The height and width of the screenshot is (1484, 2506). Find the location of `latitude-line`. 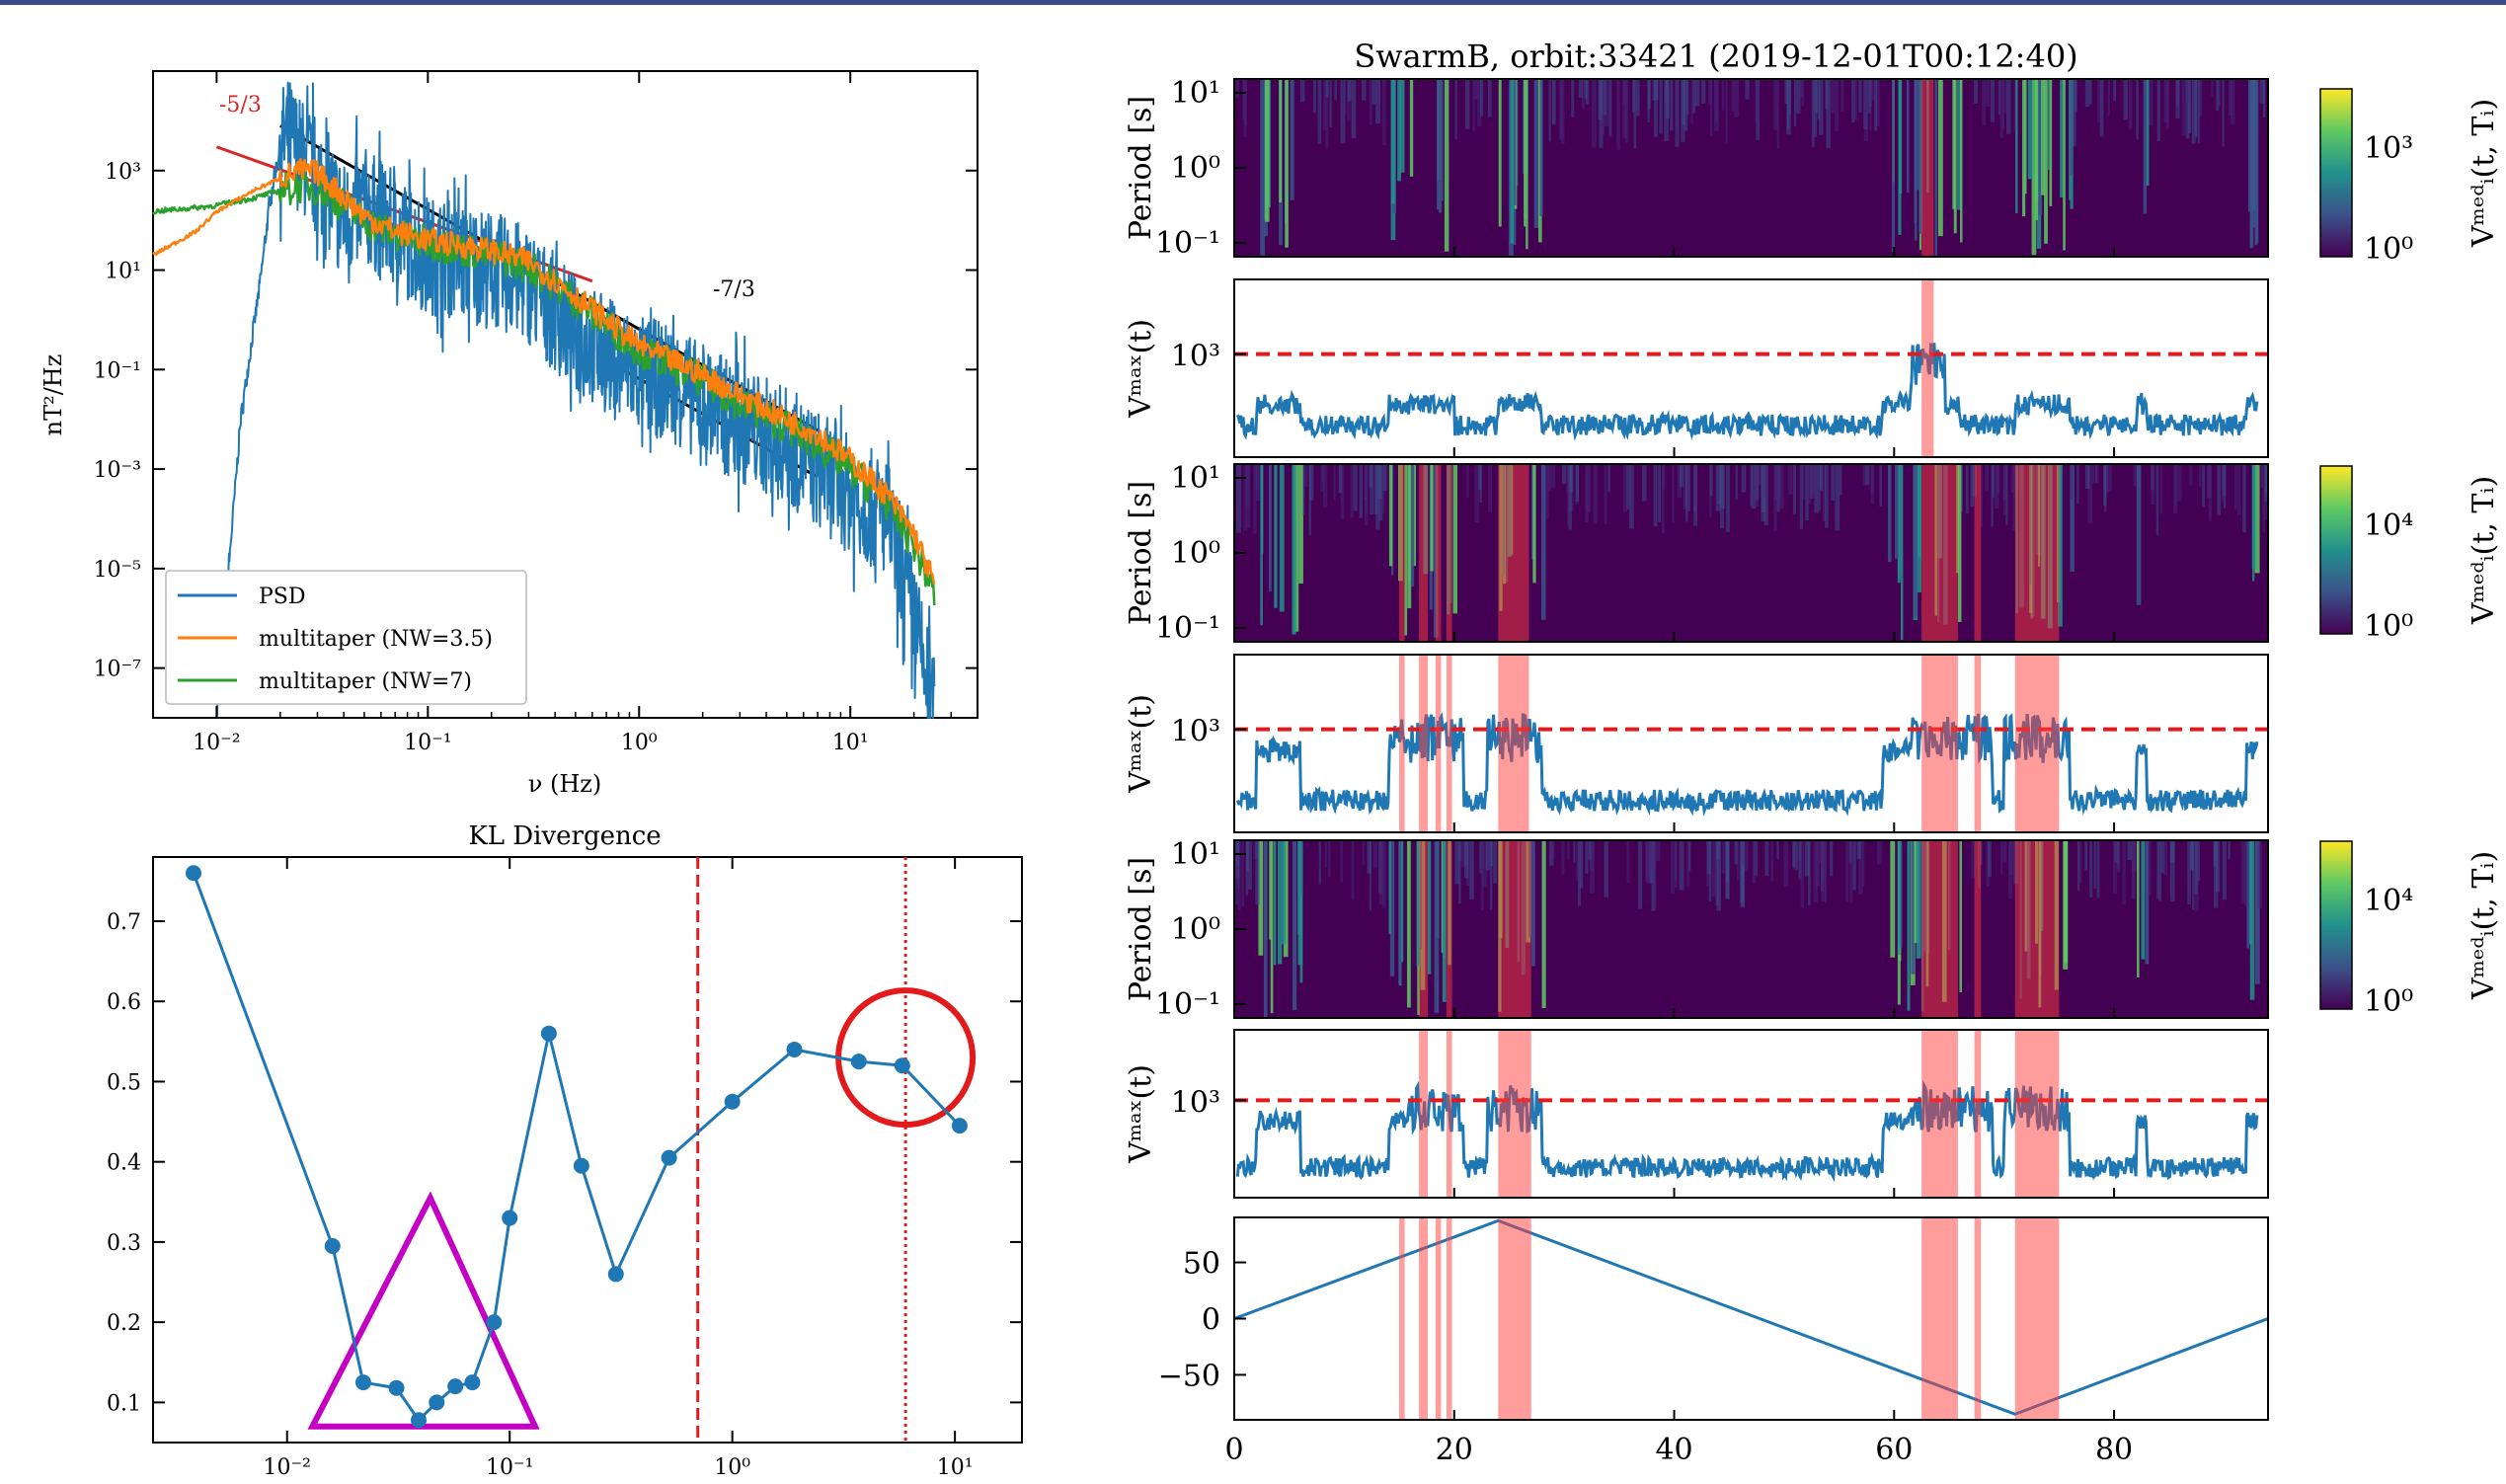

latitude-line is located at coordinates (1751, 1317).